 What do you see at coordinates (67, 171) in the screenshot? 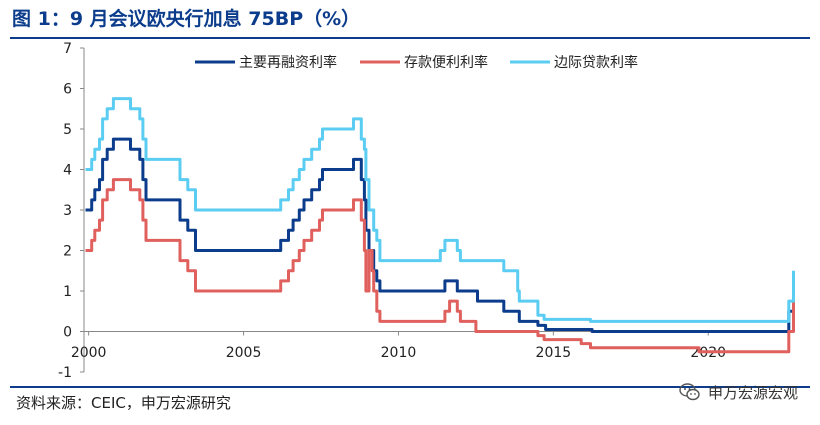
I see `y-tick-label: 4` at bounding box center [67, 171].